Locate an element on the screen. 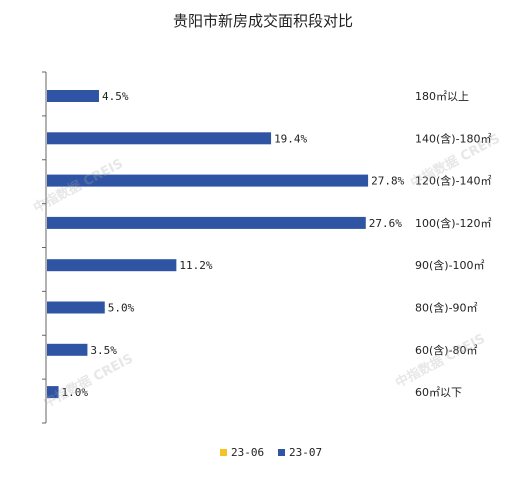 This screenshot has height=478, width=526. data-label: 5.0% is located at coordinates (121, 308).